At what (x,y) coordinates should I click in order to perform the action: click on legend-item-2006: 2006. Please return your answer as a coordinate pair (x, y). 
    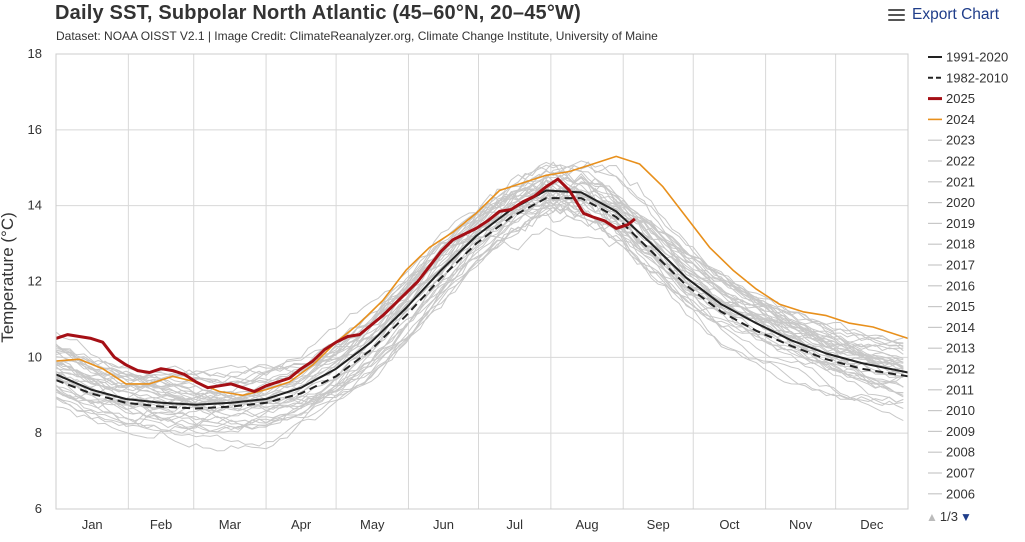
    Looking at the image, I should click on (951, 493).